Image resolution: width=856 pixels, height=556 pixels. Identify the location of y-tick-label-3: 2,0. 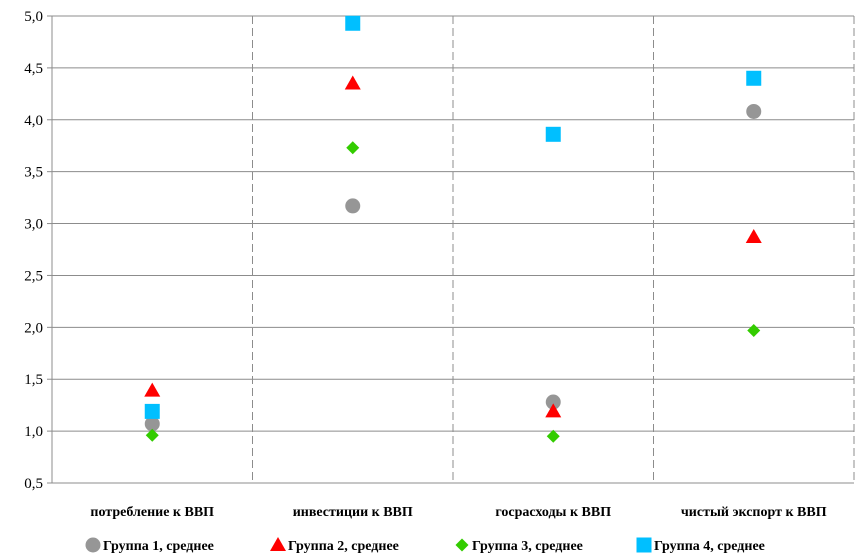
(33, 328).